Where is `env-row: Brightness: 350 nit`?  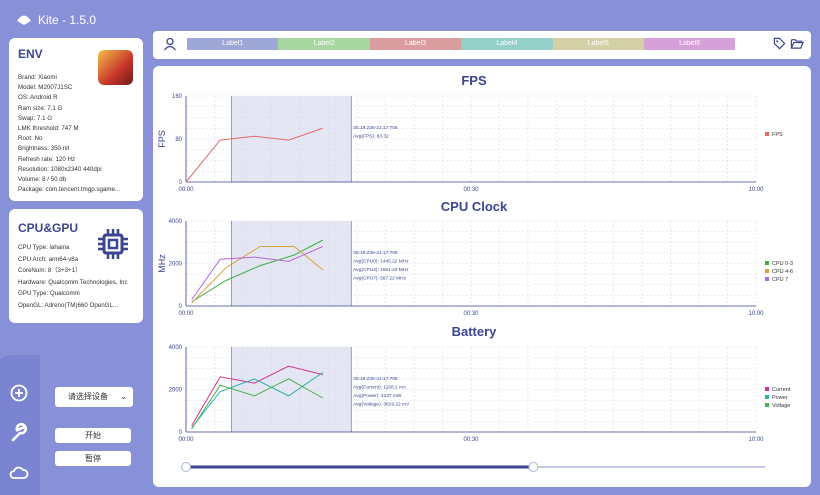 env-row: Brightness: 350 nit is located at coordinates (44, 149).